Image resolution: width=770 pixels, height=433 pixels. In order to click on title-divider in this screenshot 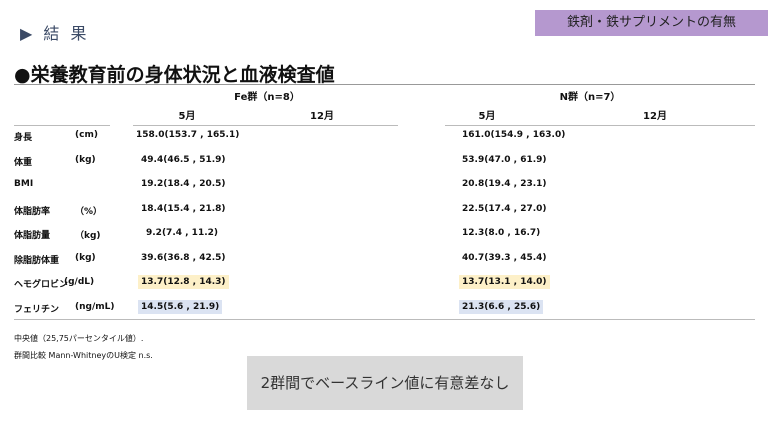, I will do `click(384, 84)`.